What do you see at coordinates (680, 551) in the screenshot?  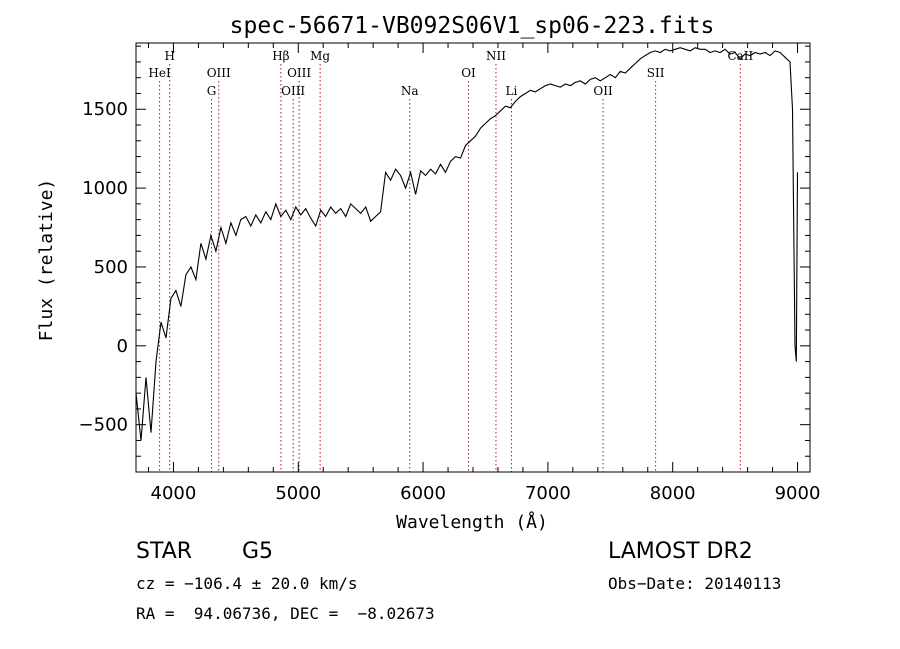 I see `survey-name: LAMOST DR2` at bounding box center [680, 551].